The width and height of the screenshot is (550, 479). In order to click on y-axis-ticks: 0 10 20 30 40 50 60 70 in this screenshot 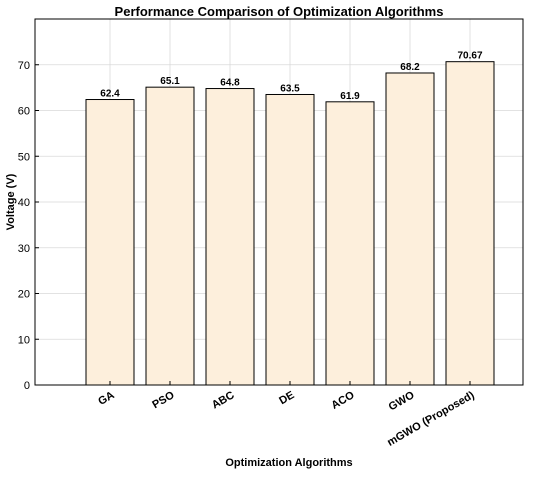, I will do `click(28, 226)`.